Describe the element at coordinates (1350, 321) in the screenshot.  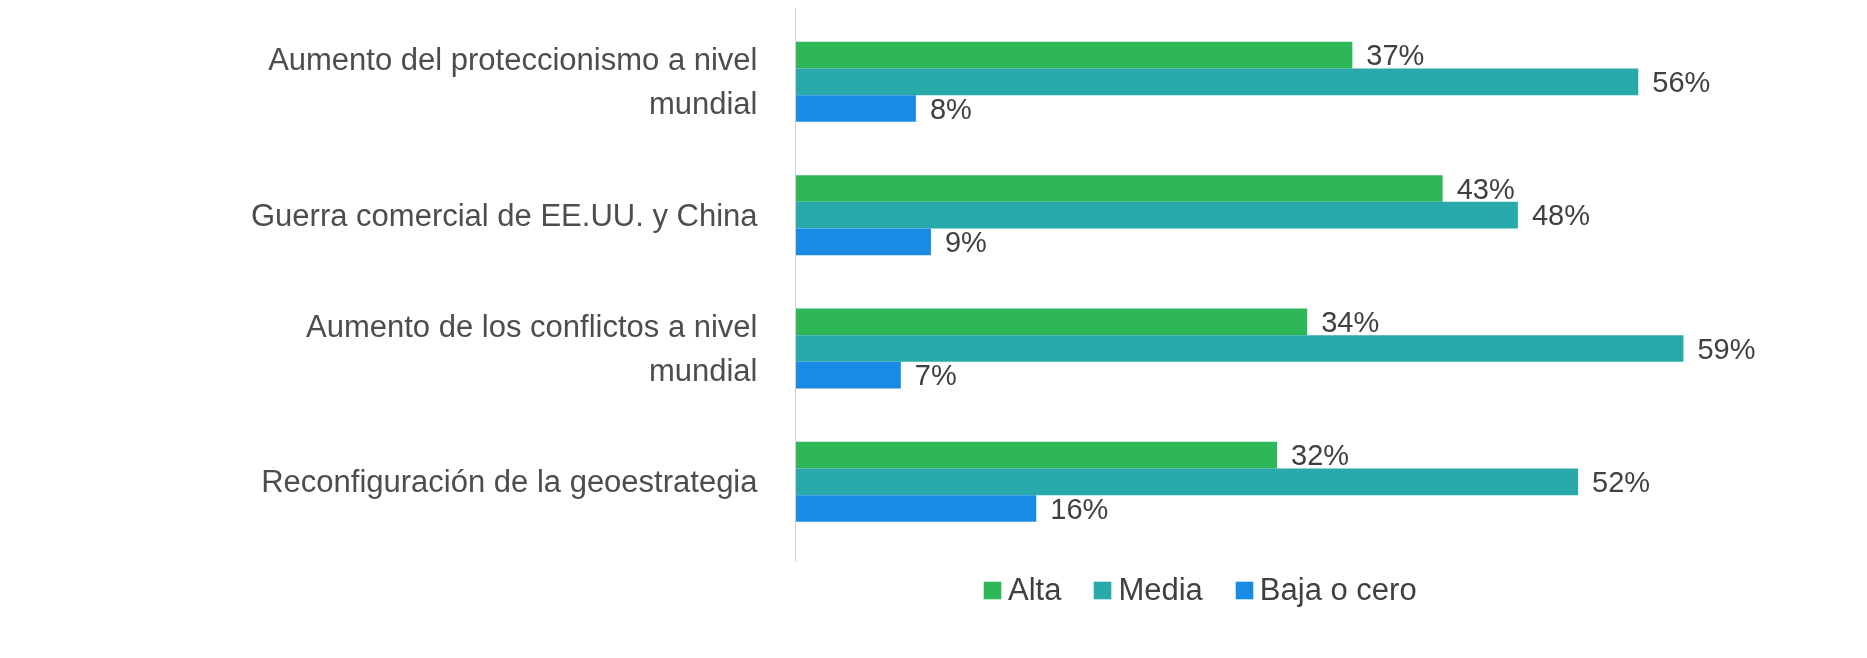
I see `data-label: 34%` at that location.